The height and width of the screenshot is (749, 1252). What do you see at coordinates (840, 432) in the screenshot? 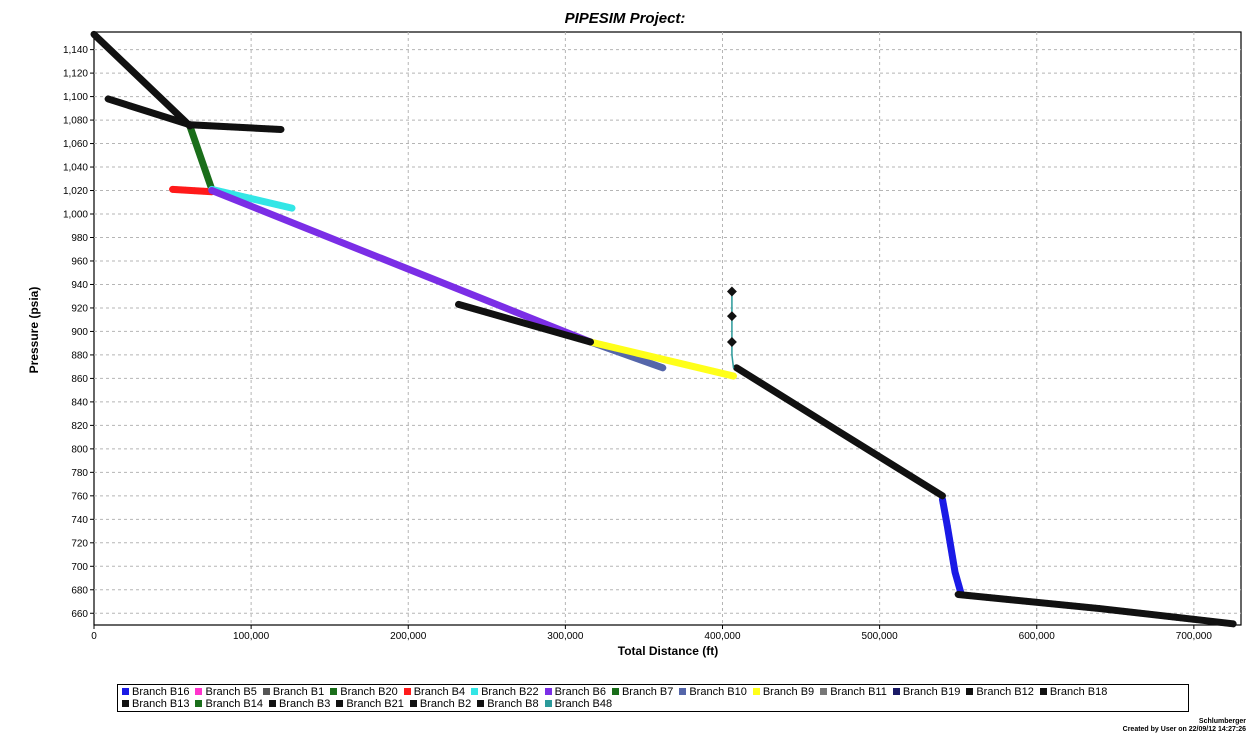
I see `series-branch-b18` at bounding box center [840, 432].